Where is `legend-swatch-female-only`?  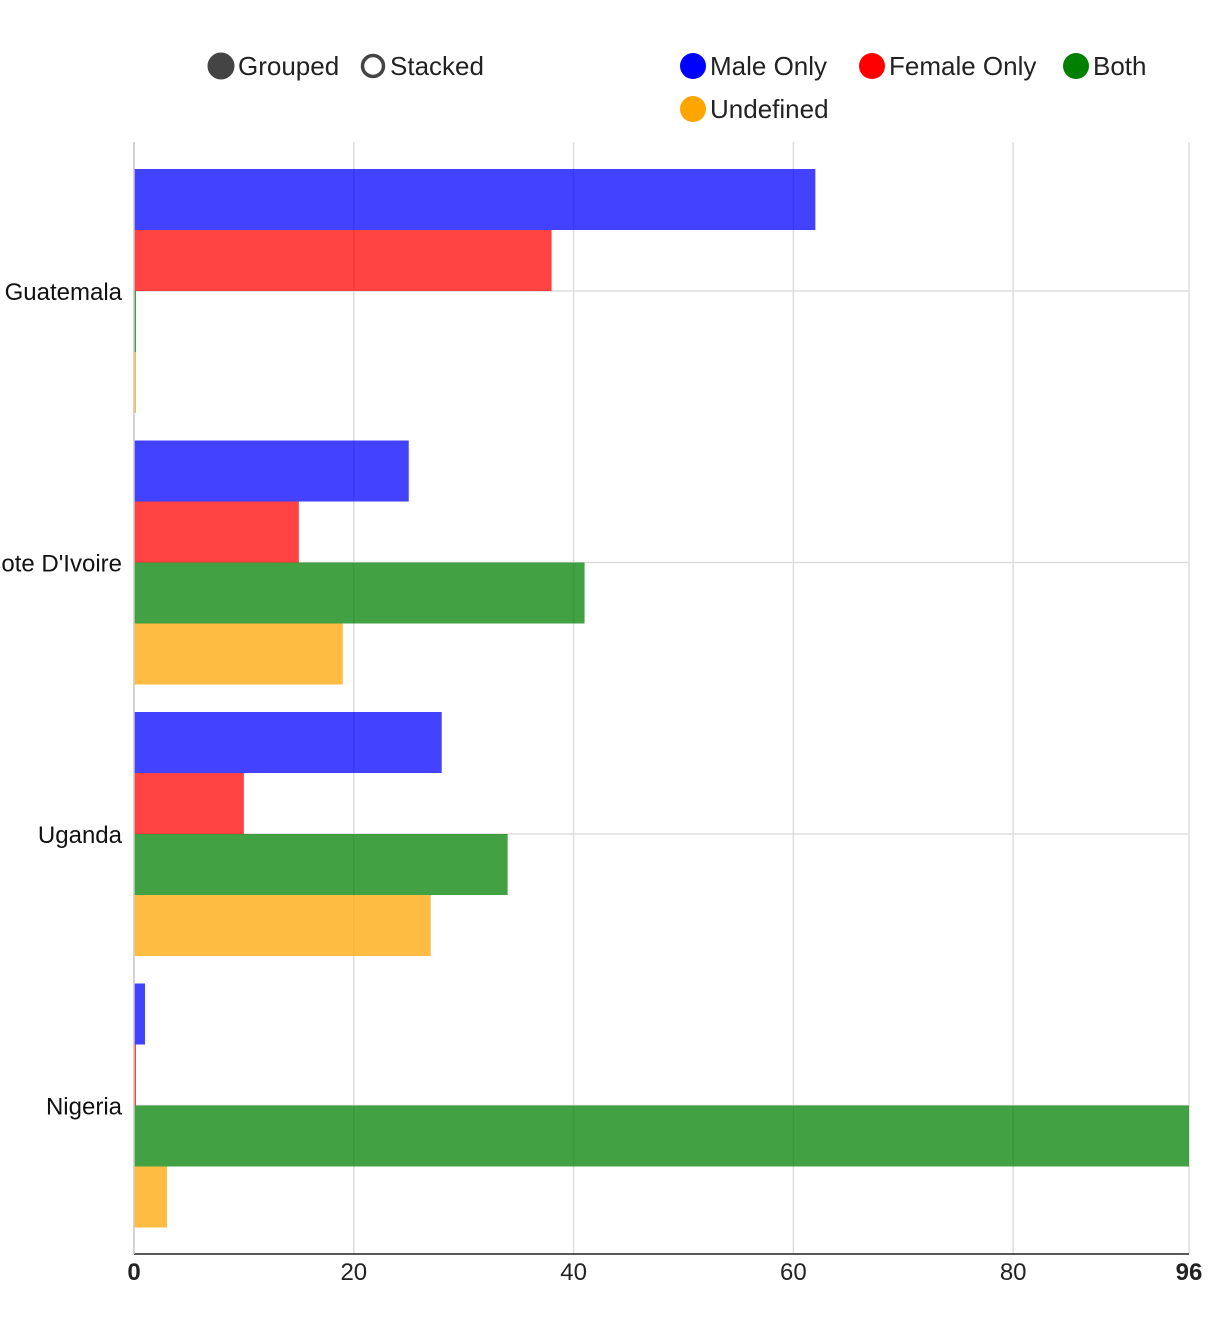 legend-swatch-female-only is located at coordinates (872, 66).